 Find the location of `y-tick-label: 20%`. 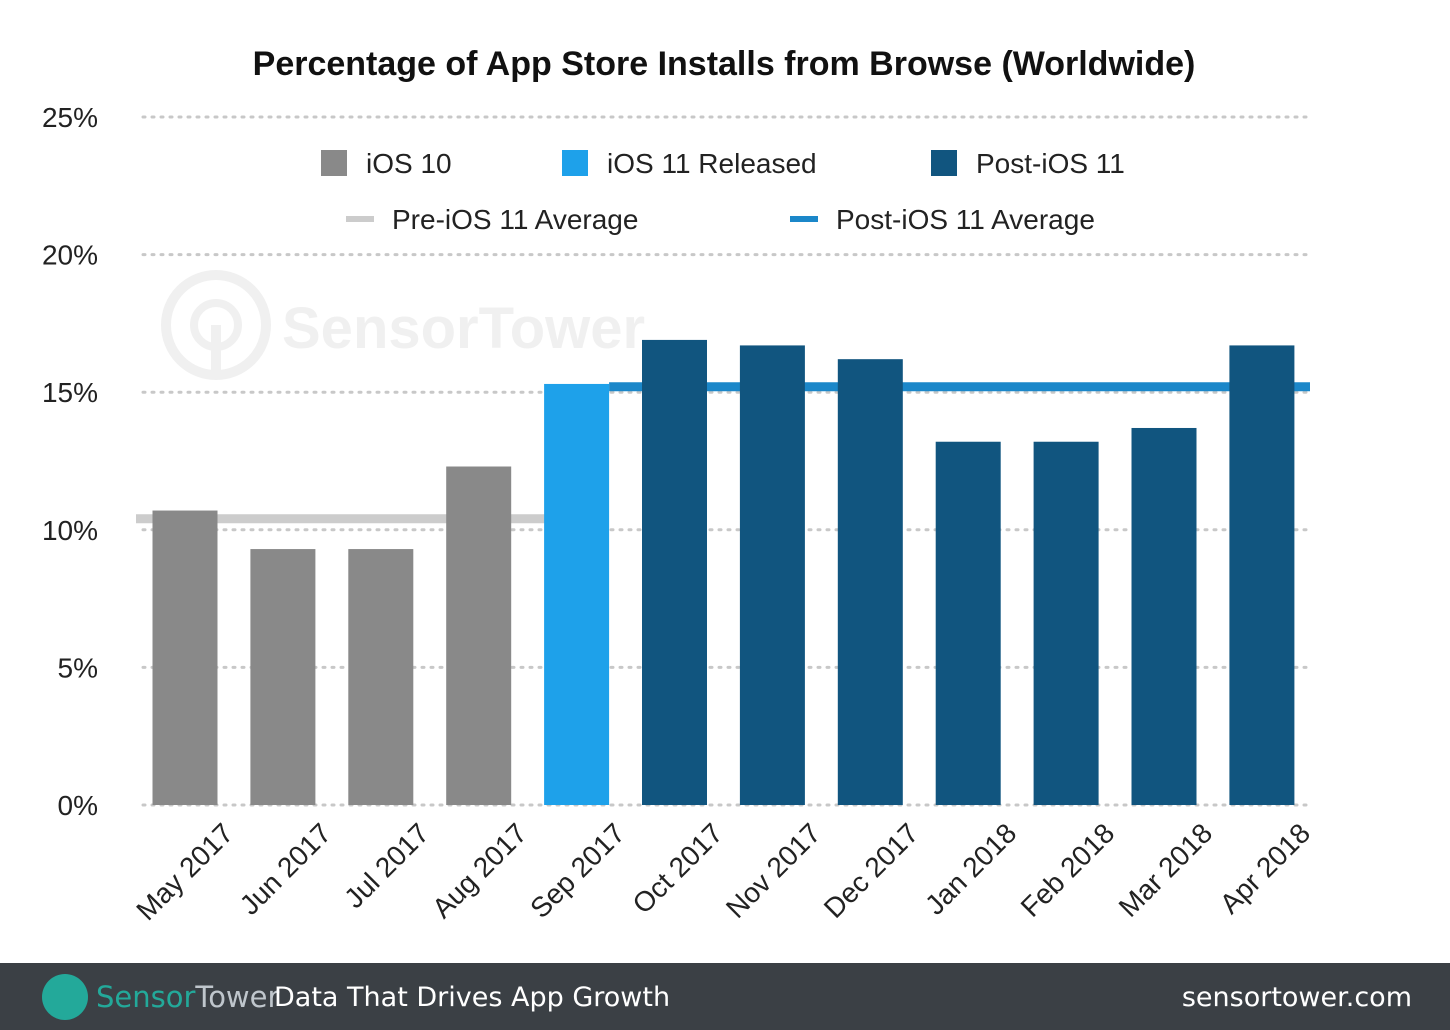

y-tick-label: 20% is located at coordinates (70, 255).